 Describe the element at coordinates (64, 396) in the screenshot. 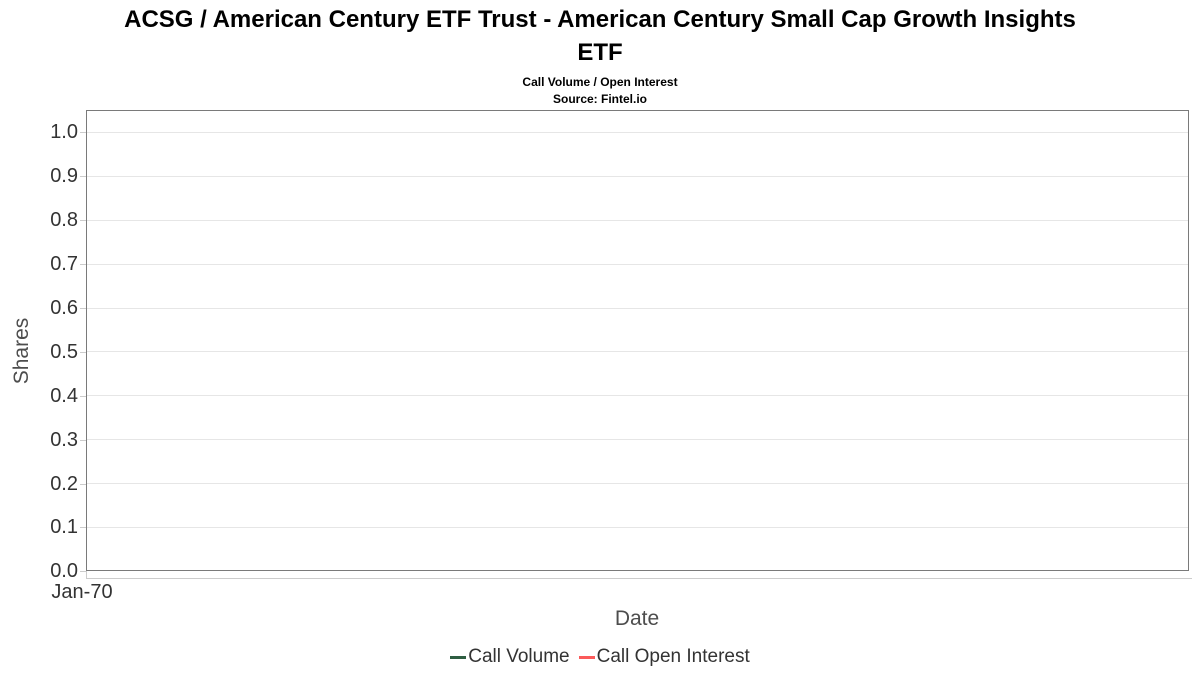

I see `y-tick-label: 0.4` at that location.